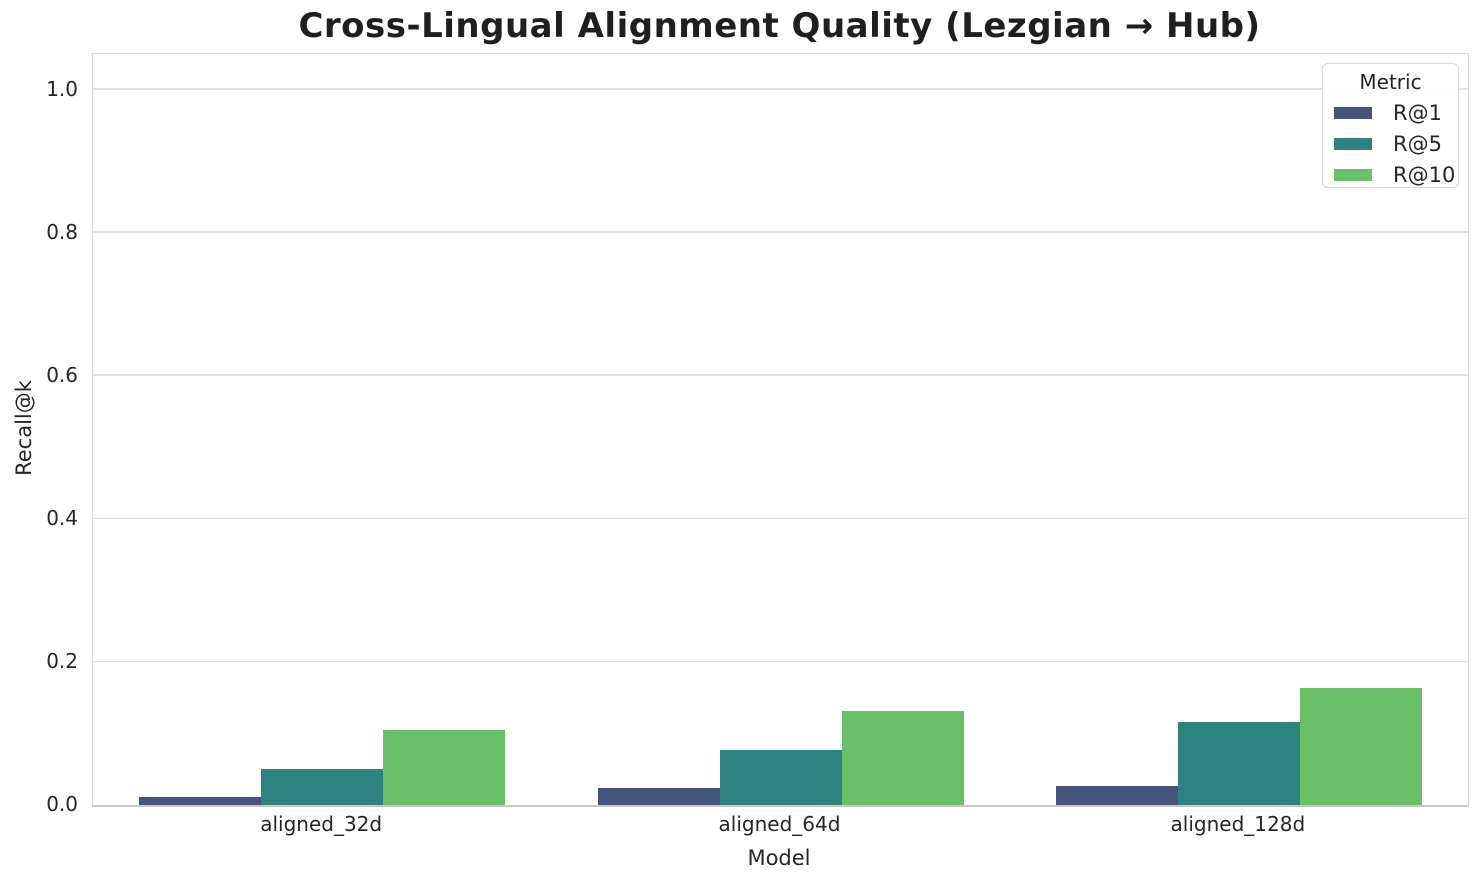 This screenshot has height=885, width=1484. I want to click on legend-item-R@1: R@1, so click(1390, 112).